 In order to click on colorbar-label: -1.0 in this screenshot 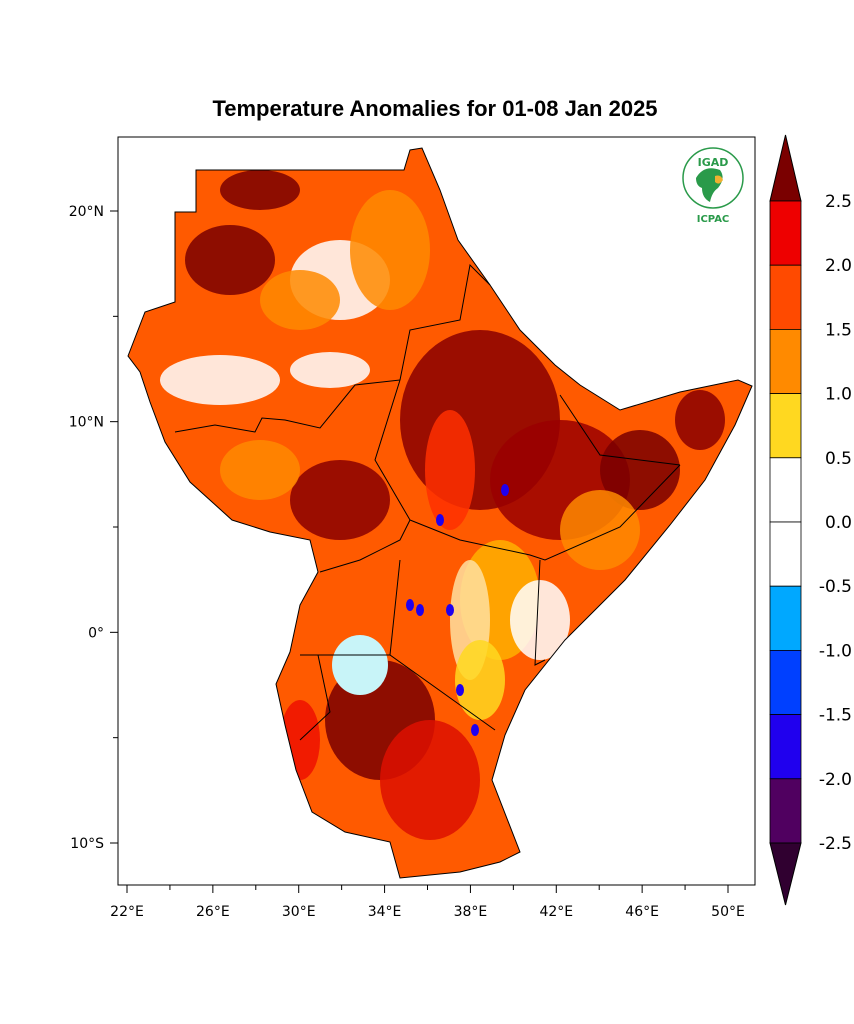, I will do `click(835, 651)`.